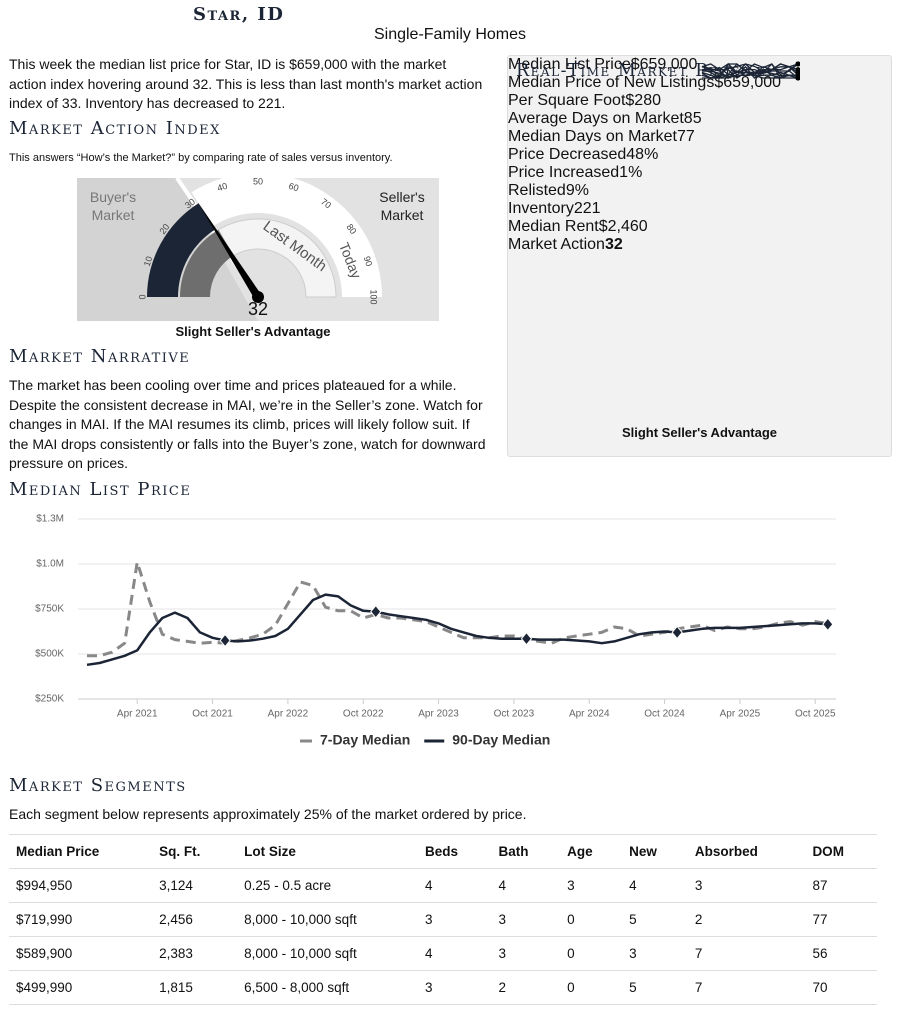 This screenshot has height=1030, width=899. What do you see at coordinates (443, 987) in the screenshot?
I see `table-row: $499,990 1,815 6,500 - 8,000 sqft 3 2 0 5 7 70` at bounding box center [443, 987].